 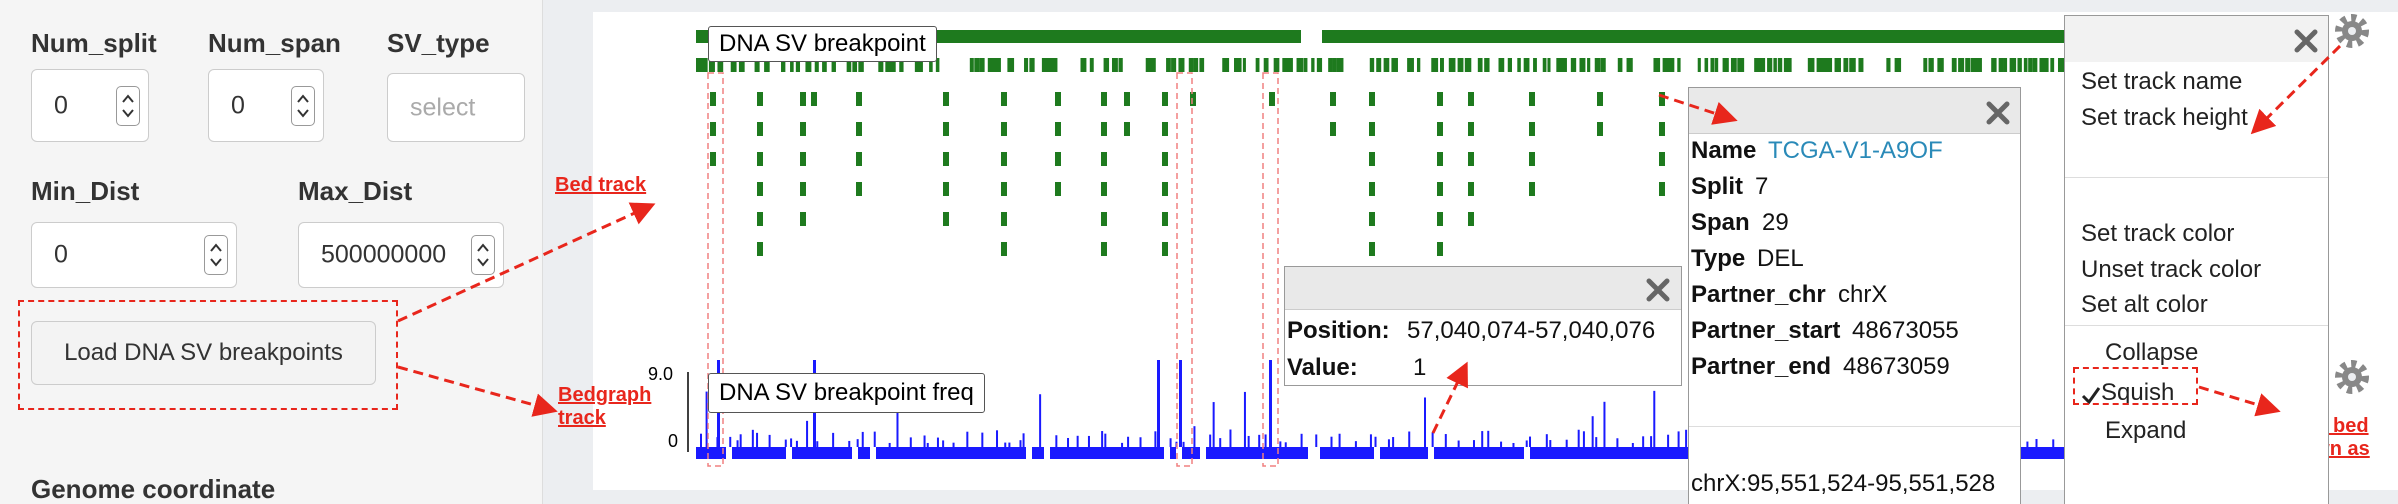 I want to click on spinner-arrows, so click(x=303, y=105).